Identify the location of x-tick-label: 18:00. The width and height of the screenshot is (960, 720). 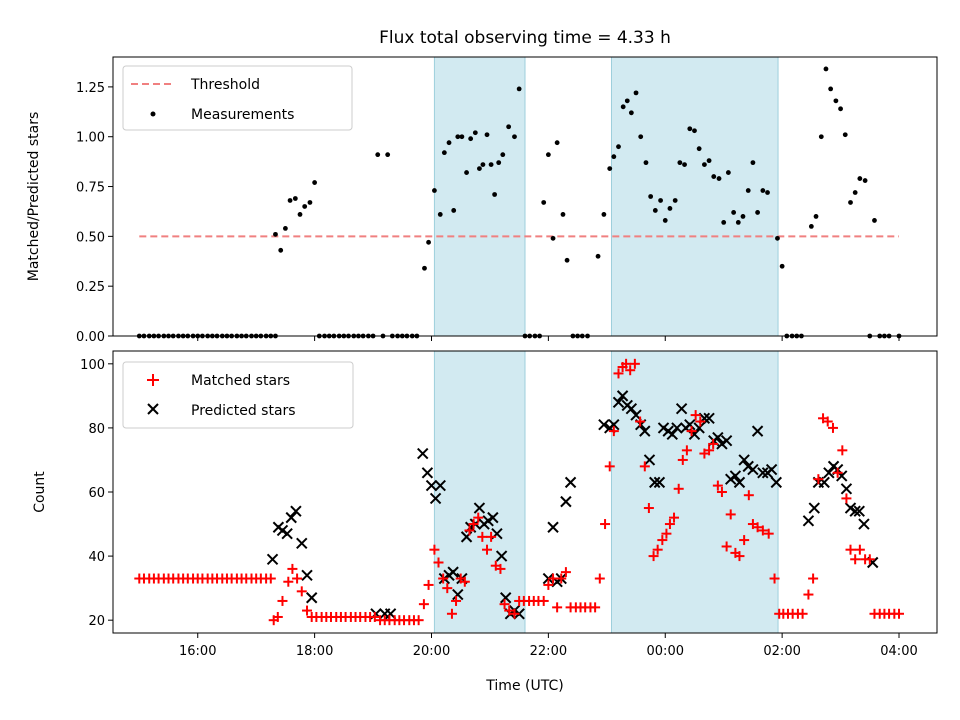
(314, 651).